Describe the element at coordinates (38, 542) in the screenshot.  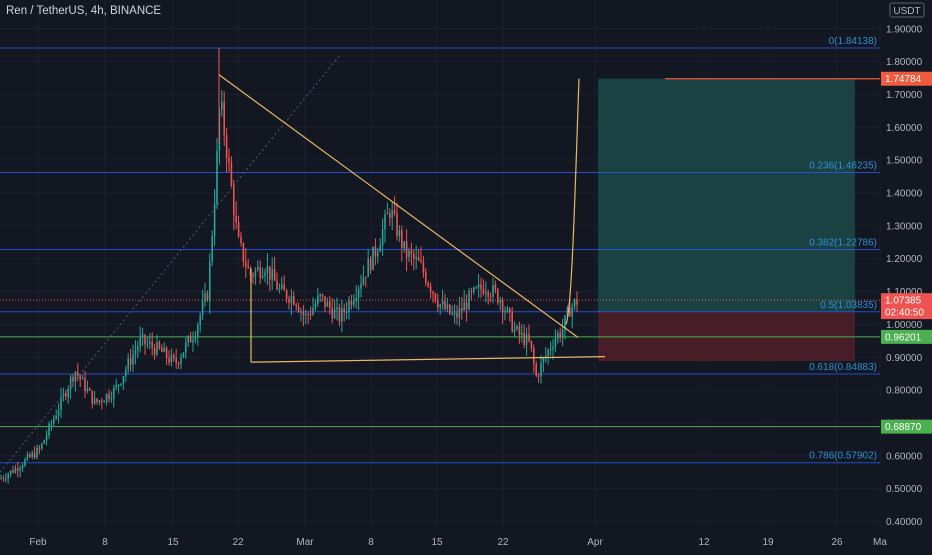
I see `time-tick: Feb` at that location.